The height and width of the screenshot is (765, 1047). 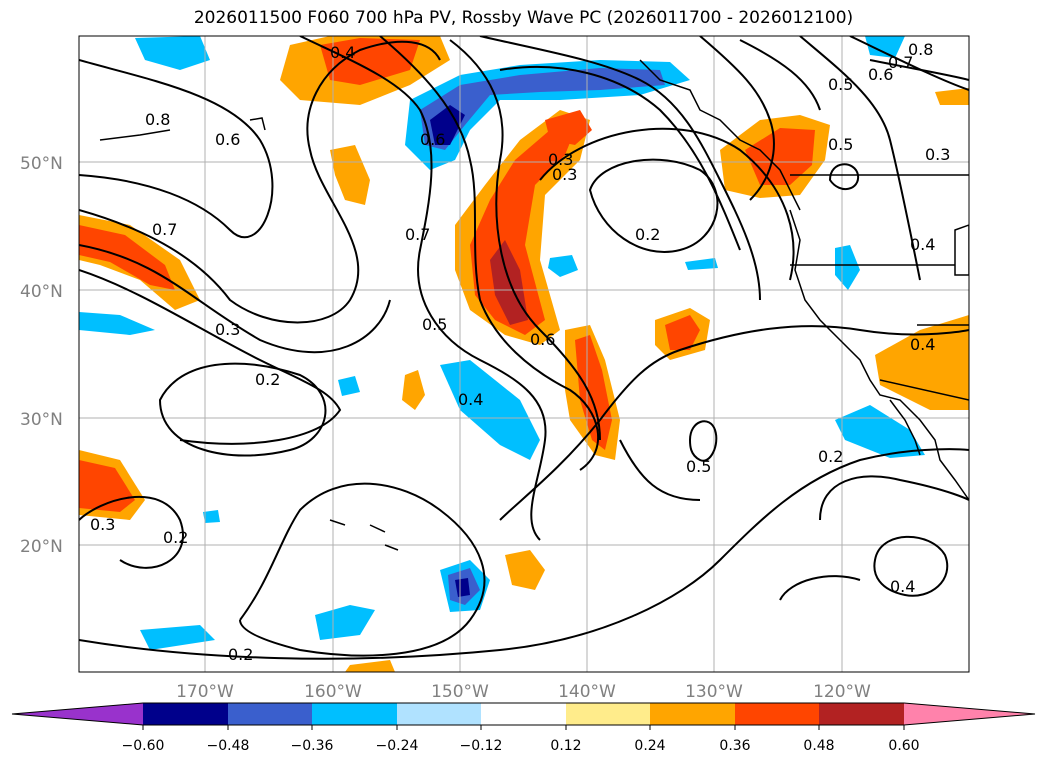 What do you see at coordinates (714, 692) in the screenshot?
I see `lon-label: 130°W` at bounding box center [714, 692].